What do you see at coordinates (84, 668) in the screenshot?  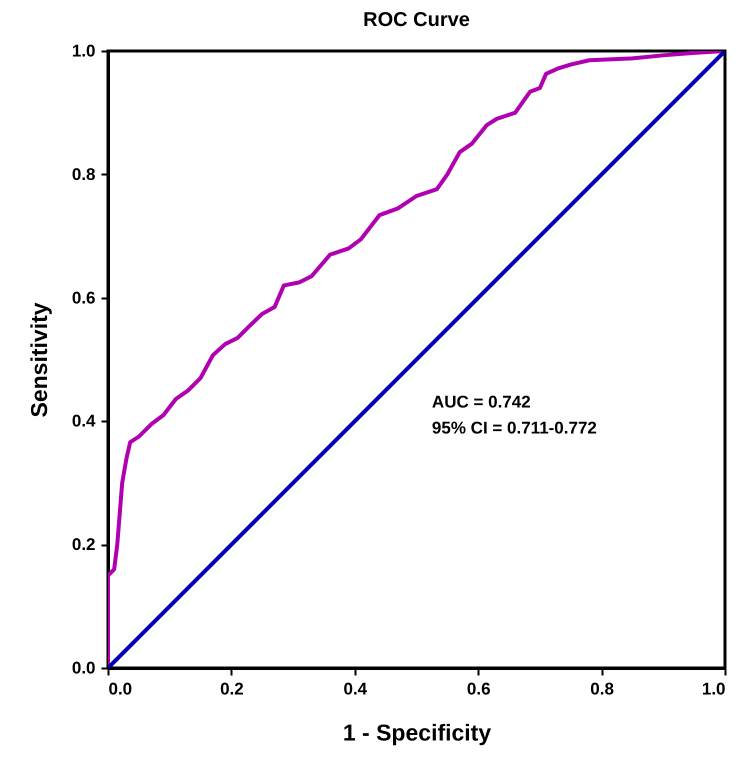 I see `y-tick-label: 0.0` at bounding box center [84, 668].